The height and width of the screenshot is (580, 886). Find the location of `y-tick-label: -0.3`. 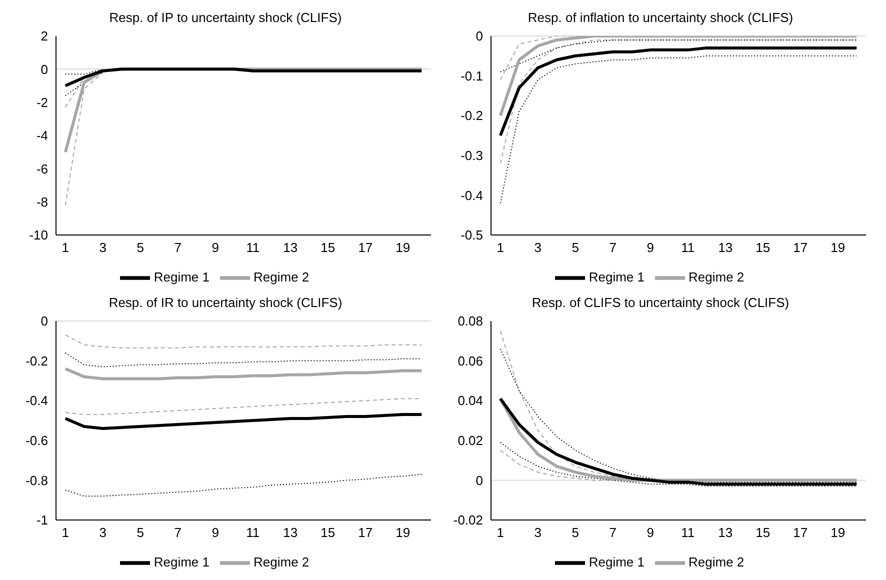

y-tick-label: -0.3 is located at coordinates (471, 156).